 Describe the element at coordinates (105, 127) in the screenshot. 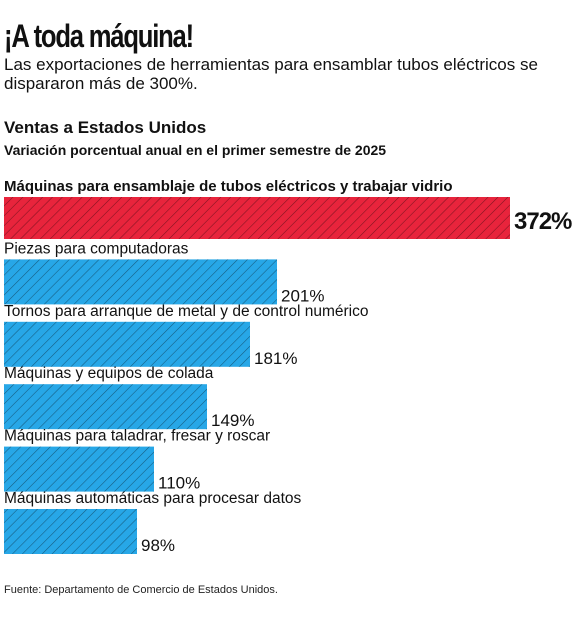

I see `chart-title: Ventas a Estados Unidos` at that location.